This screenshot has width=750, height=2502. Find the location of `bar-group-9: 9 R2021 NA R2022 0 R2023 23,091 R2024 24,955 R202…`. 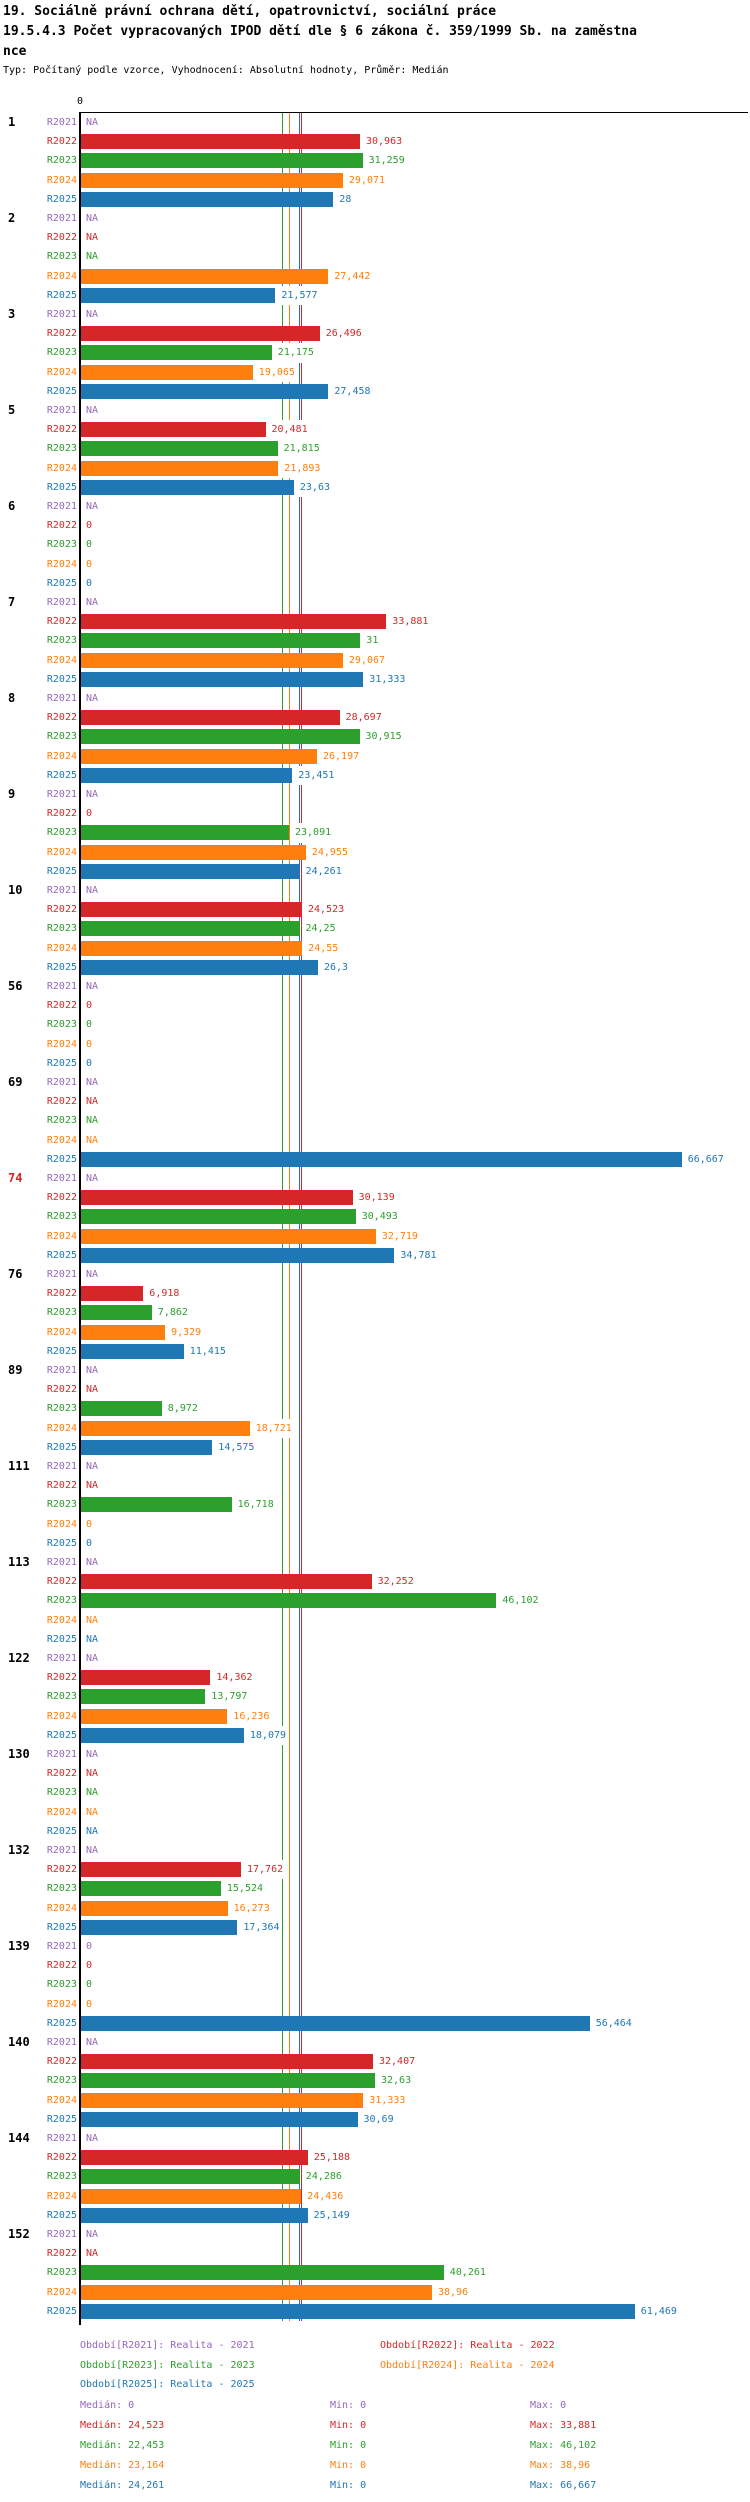

bar-group-9: 9 R2021 NA R2022 0 R2023 23,091 R2024 24,955 R202… is located at coordinates (375, 833).